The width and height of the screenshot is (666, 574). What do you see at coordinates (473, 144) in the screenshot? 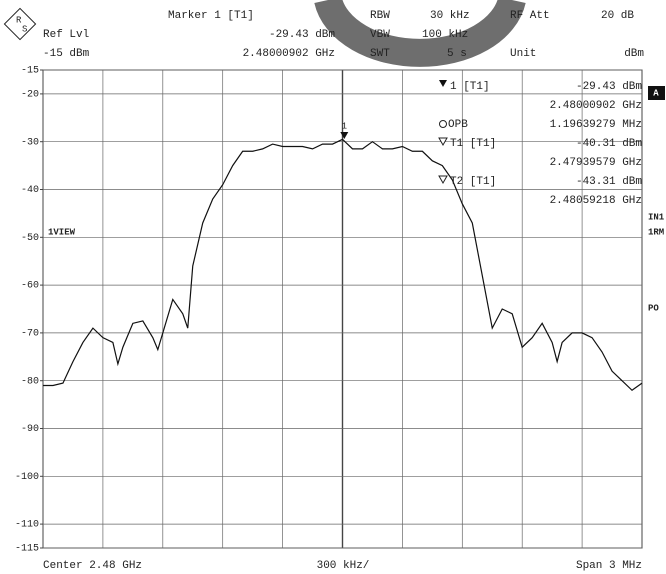
I see `panel-text: T1 [T1]` at bounding box center [473, 144].